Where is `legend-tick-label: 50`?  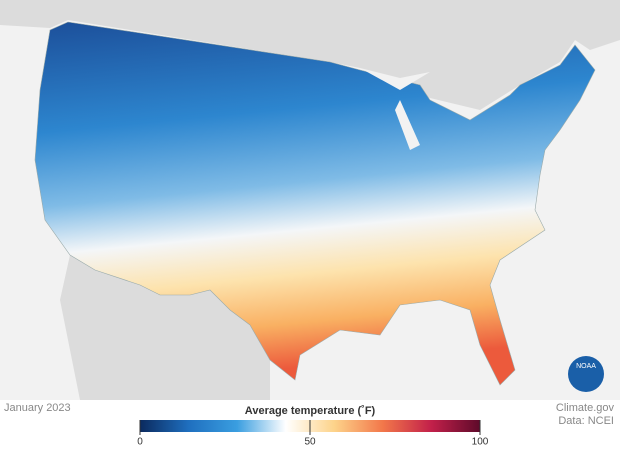 legend-tick-label: 50 is located at coordinates (310, 442).